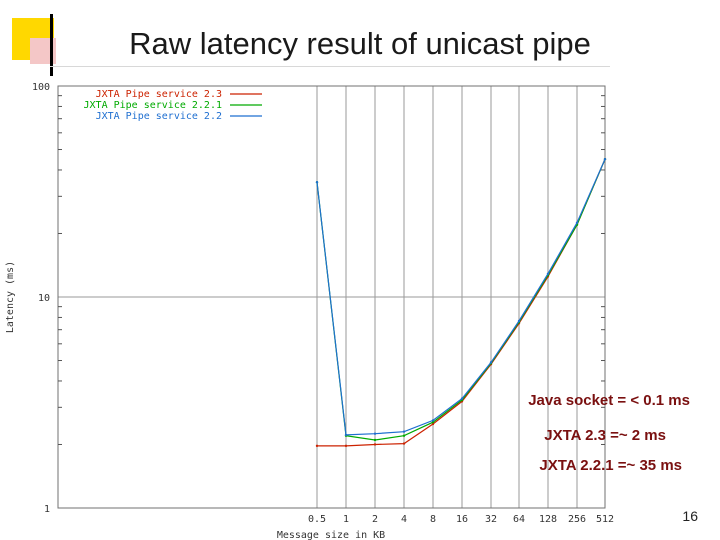  I want to click on y-tick-label: 10, so click(44, 298).